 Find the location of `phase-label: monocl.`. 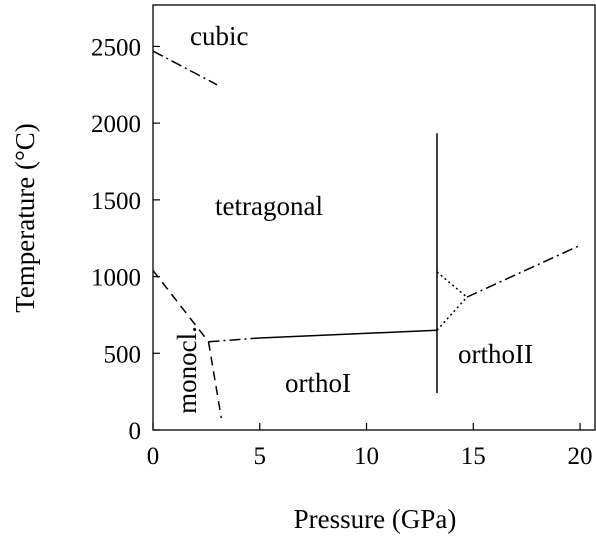

phase-label: monocl. is located at coordinates (187, 370).